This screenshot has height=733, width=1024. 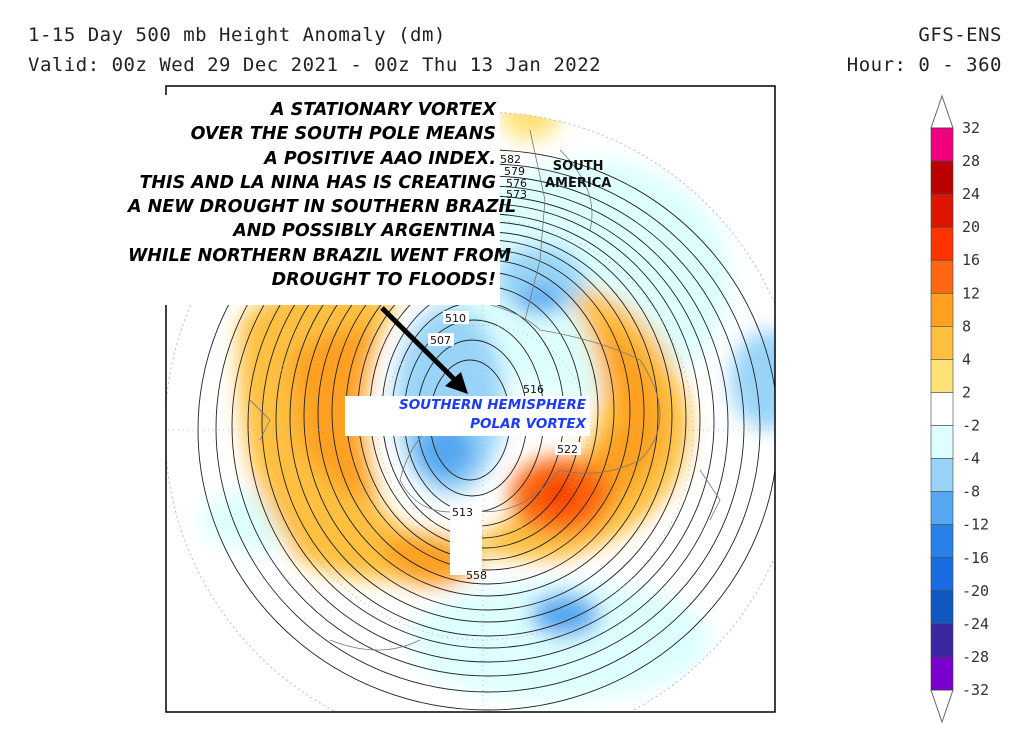 I want to click on forecast-hours: Hour: 0 - 360, so click(x=924, y=65).